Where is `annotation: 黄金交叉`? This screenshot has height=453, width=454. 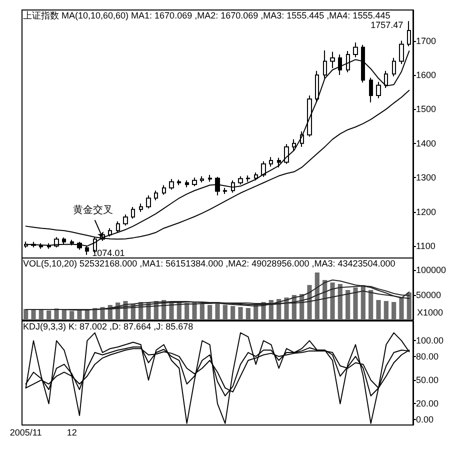
annotation: 黄金交叉 is located at coordinates (92, 210).